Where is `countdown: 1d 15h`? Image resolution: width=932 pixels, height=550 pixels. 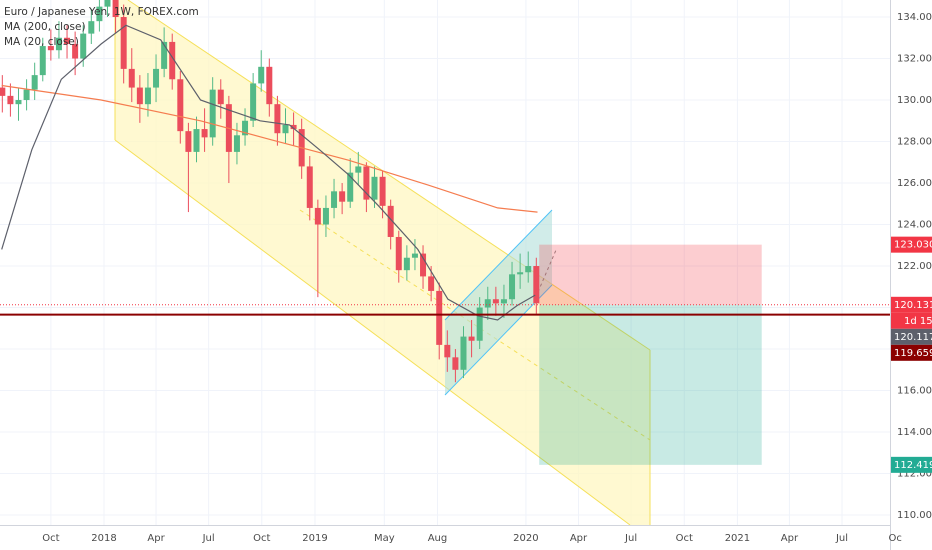 countdown: 1d 15h is located at coordinates (918, 321).